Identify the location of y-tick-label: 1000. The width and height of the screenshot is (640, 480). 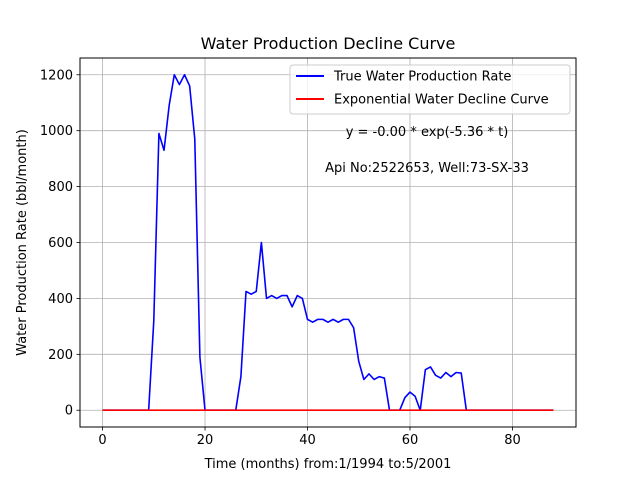
(56, 131).